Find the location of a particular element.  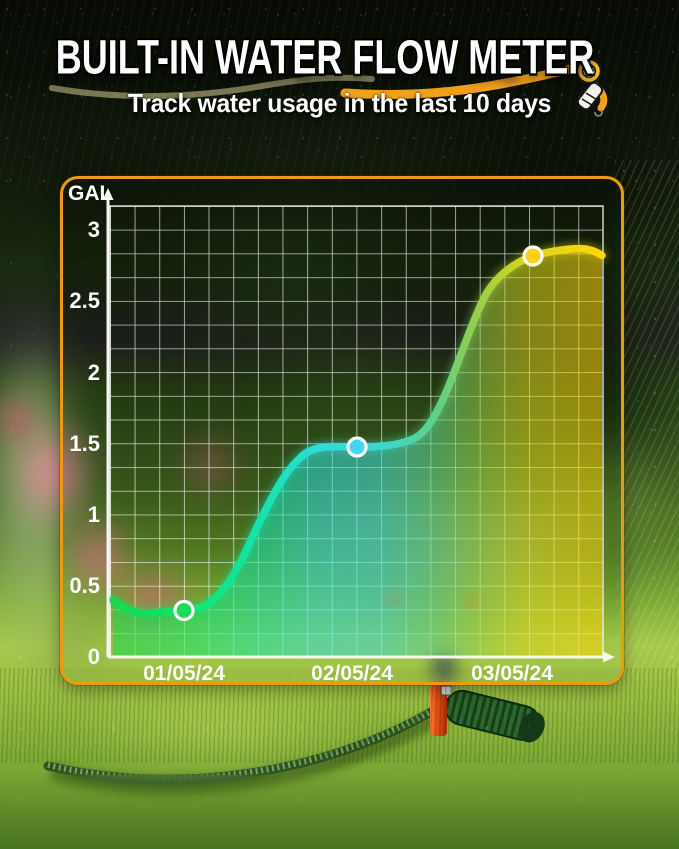

spray-curl is located at coordinates (598, 113).